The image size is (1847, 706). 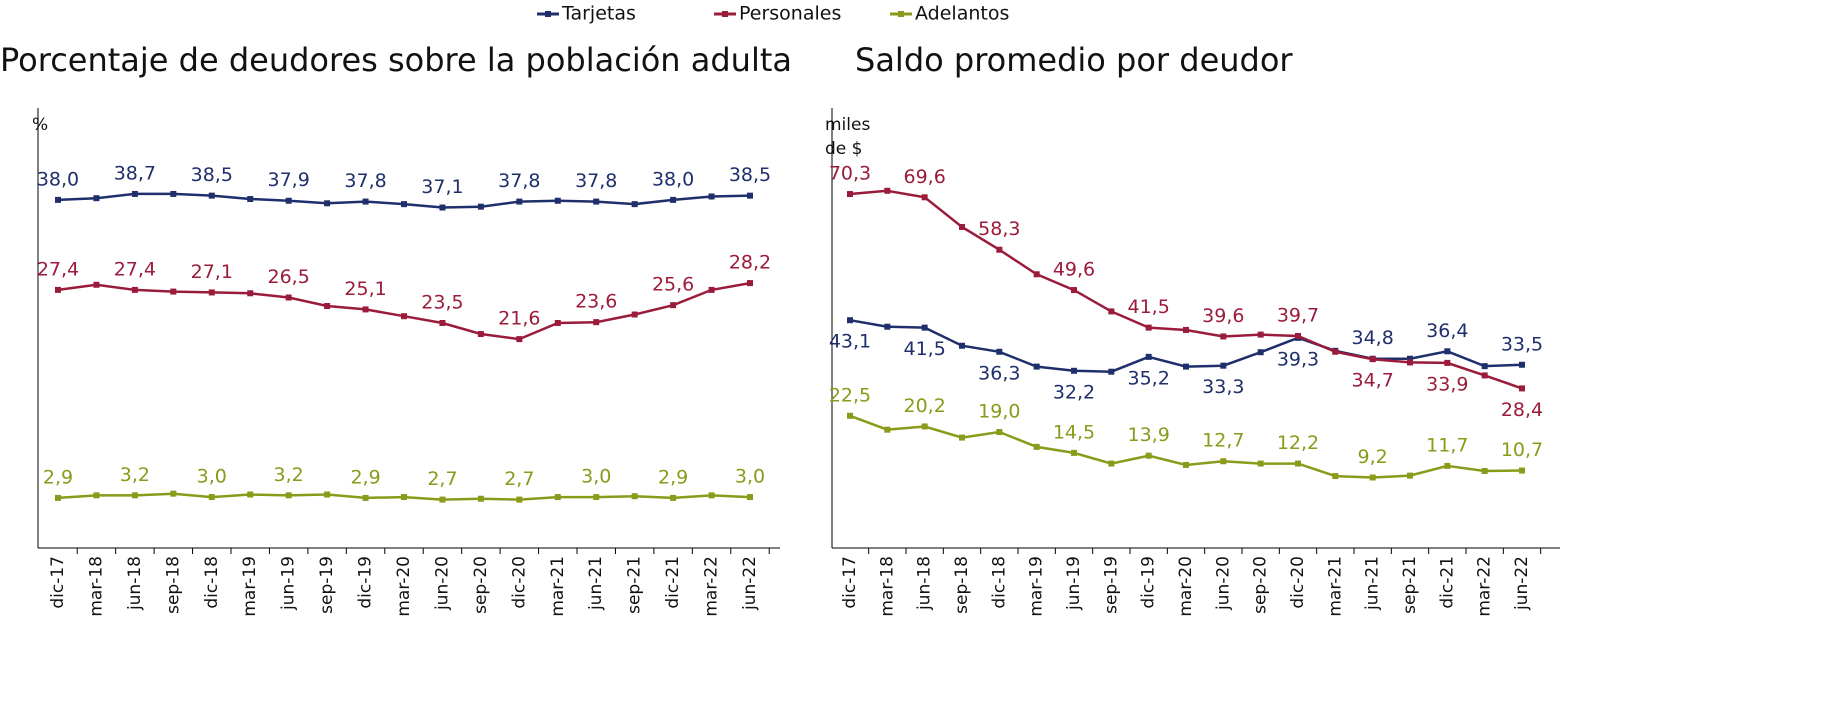 I want to click on data-label: 25,1, so click(x=365, y=289).